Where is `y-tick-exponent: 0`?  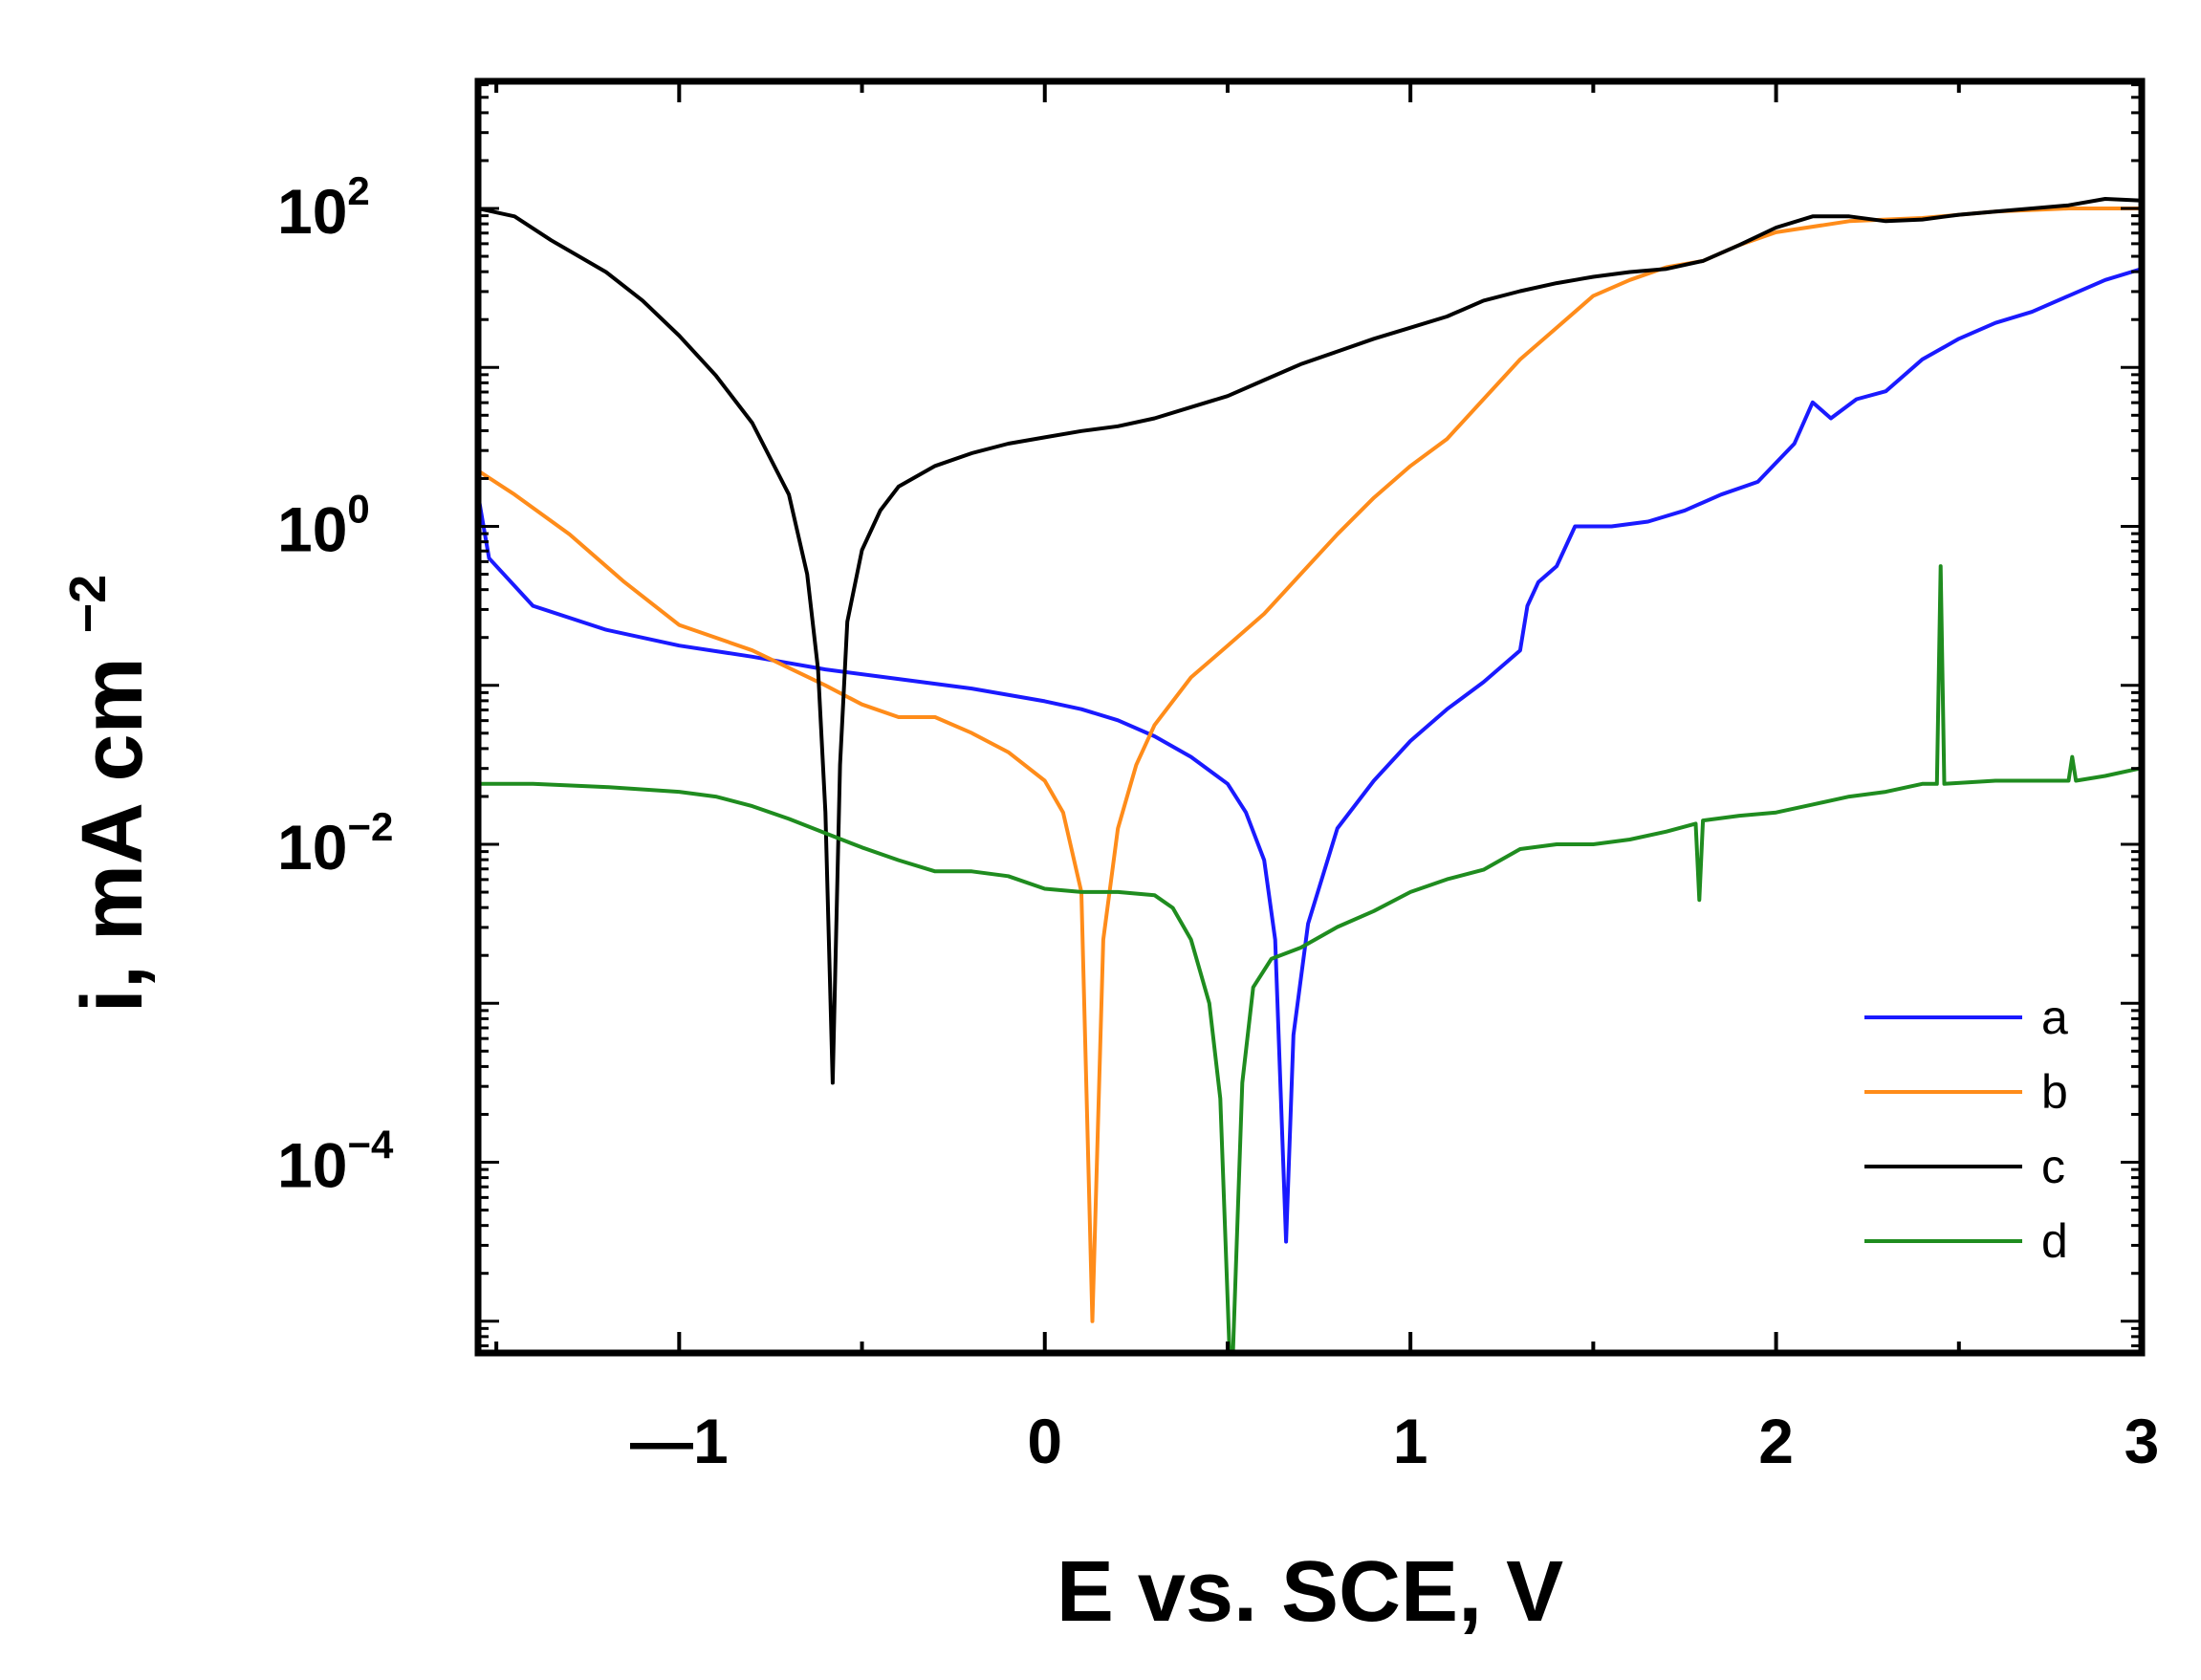
y-tick-exponent: 0 is located at coordinates (358, 509).